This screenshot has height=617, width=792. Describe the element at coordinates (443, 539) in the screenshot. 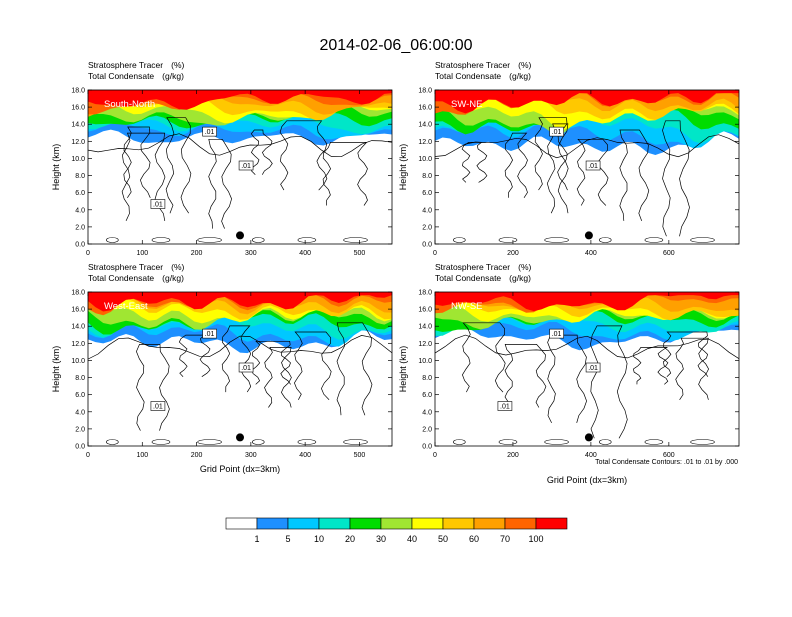

I see `colorbar-level-label: 50` at that location.